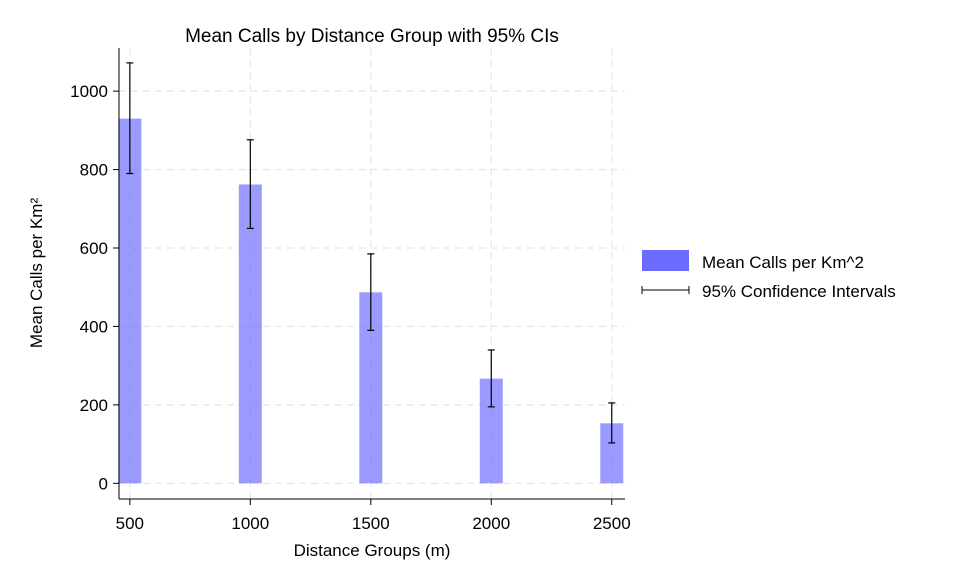 The width and height of the screenshot is (976, 585). Describe the element at coordinates (250, 523) in the screenshot. I see `x-tick-label: 1000` at that location.